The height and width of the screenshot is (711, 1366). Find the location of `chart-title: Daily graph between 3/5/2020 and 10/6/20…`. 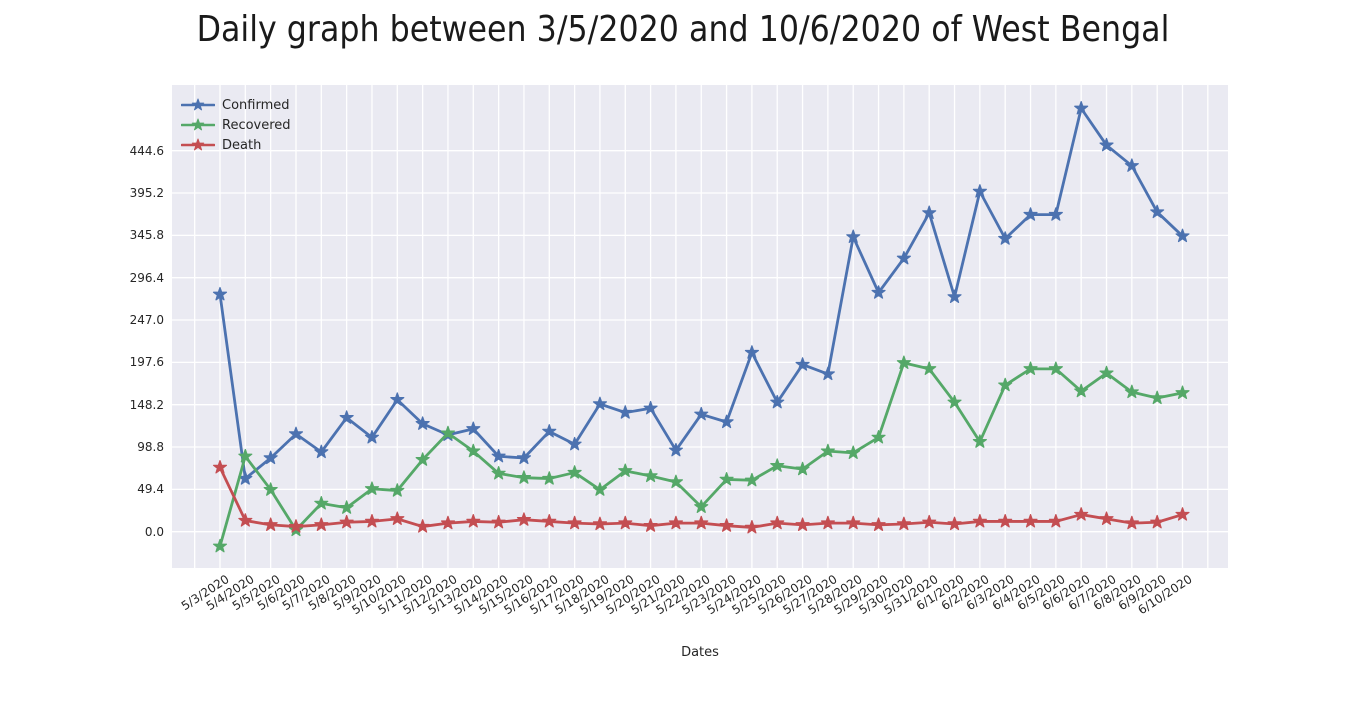

chart-title: Daily graph between 3/5/2020 and 10/6/20… is located at coordinates (683, 29).